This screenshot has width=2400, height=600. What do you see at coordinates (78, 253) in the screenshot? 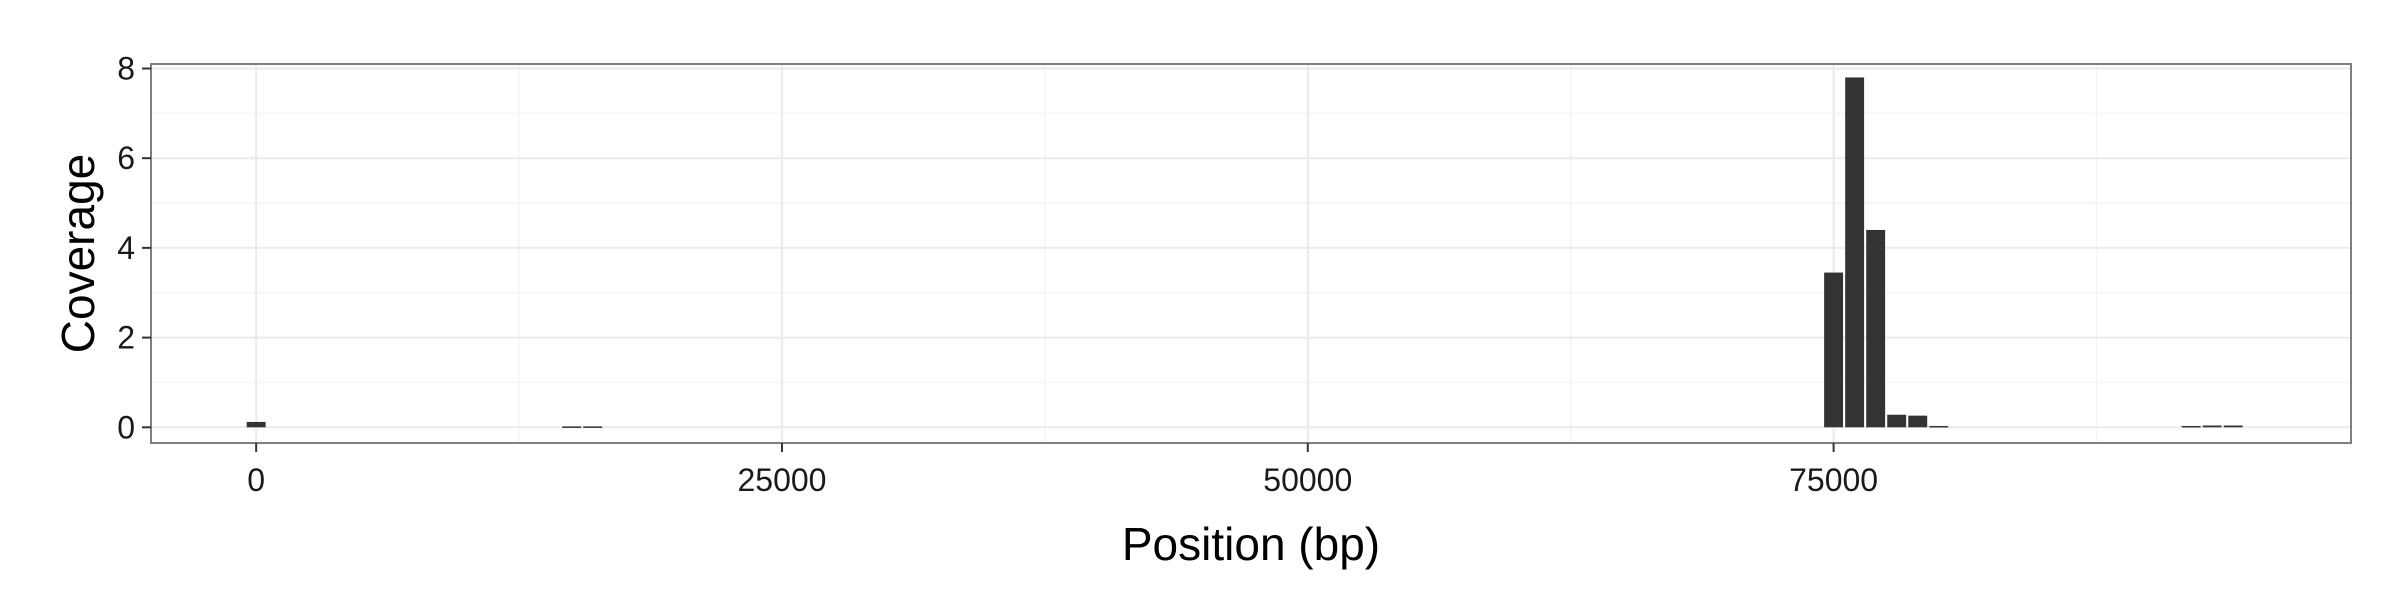
I see `y-axis-title: Coverage` at bounding box center [78, 253].